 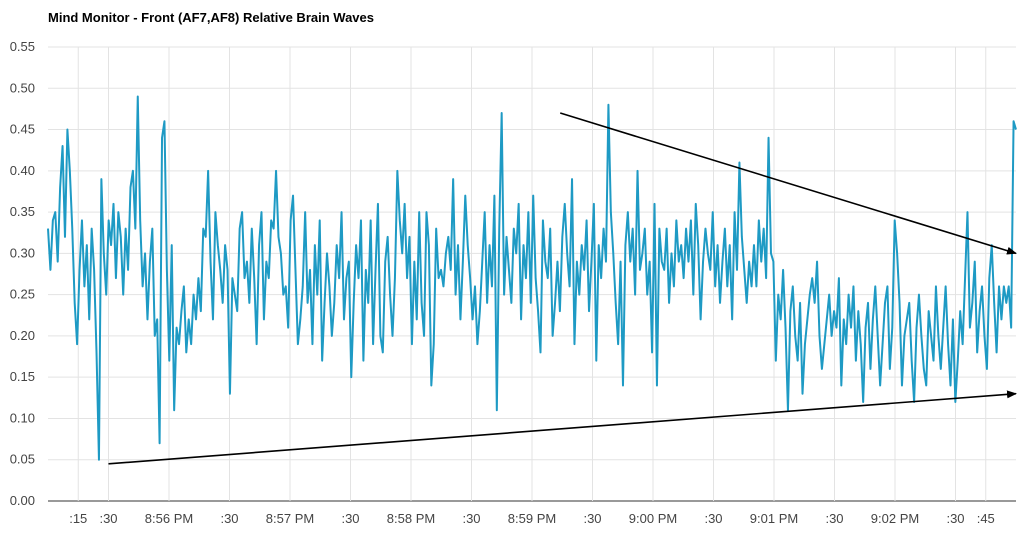 I want to click on y-tick-label: 0.10, so click(x=22, y=417).